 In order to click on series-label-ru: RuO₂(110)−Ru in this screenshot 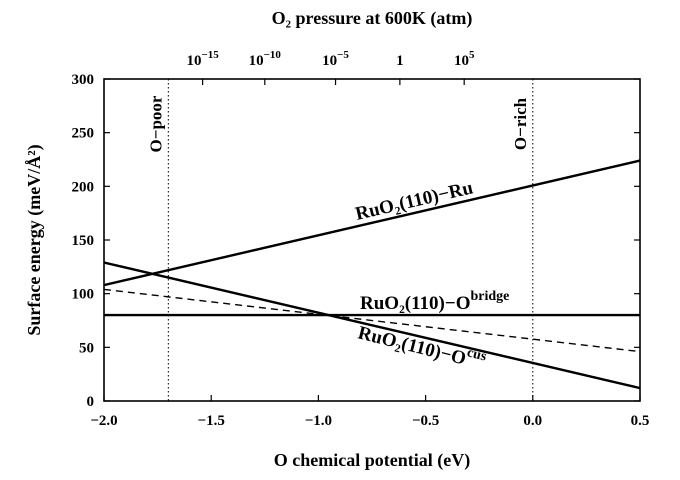, I will do `click(414, 201)`.